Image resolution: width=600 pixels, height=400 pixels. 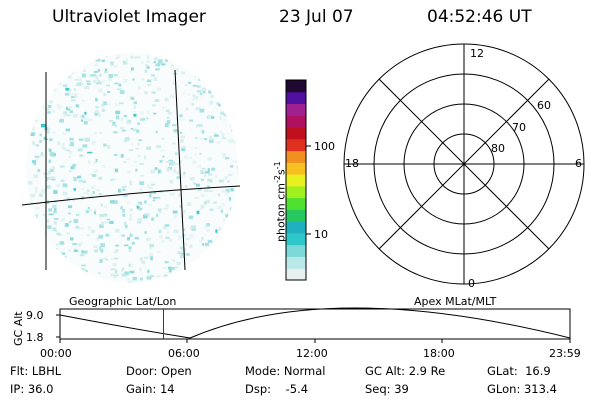 I want to click on mlat-label-80: 80, so click(x=498, y=148).